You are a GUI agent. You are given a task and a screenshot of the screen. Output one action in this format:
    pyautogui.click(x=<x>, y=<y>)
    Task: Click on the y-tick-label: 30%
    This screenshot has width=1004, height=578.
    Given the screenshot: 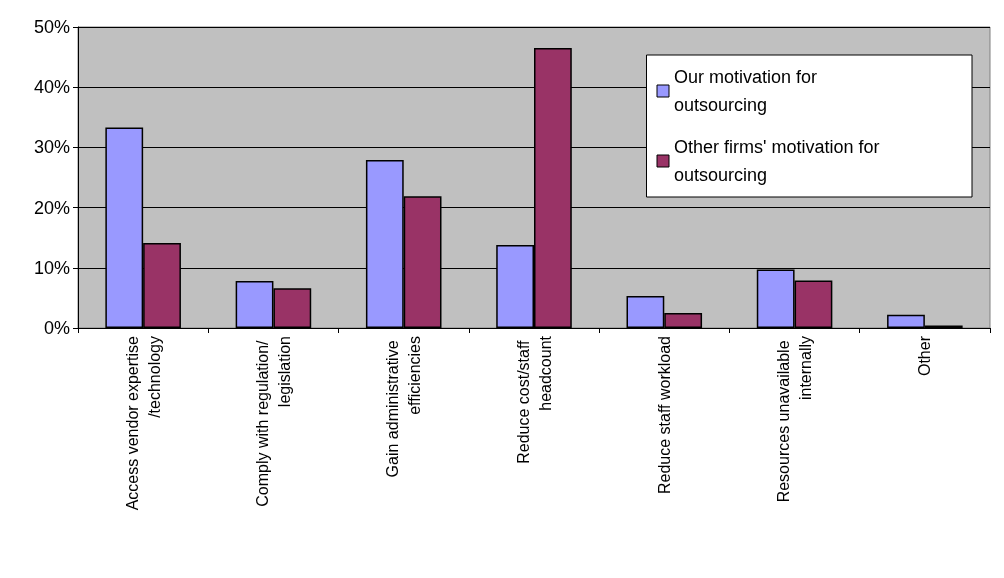 What is the action you would take?
    pyautogui.click(x=51, y=147)
    